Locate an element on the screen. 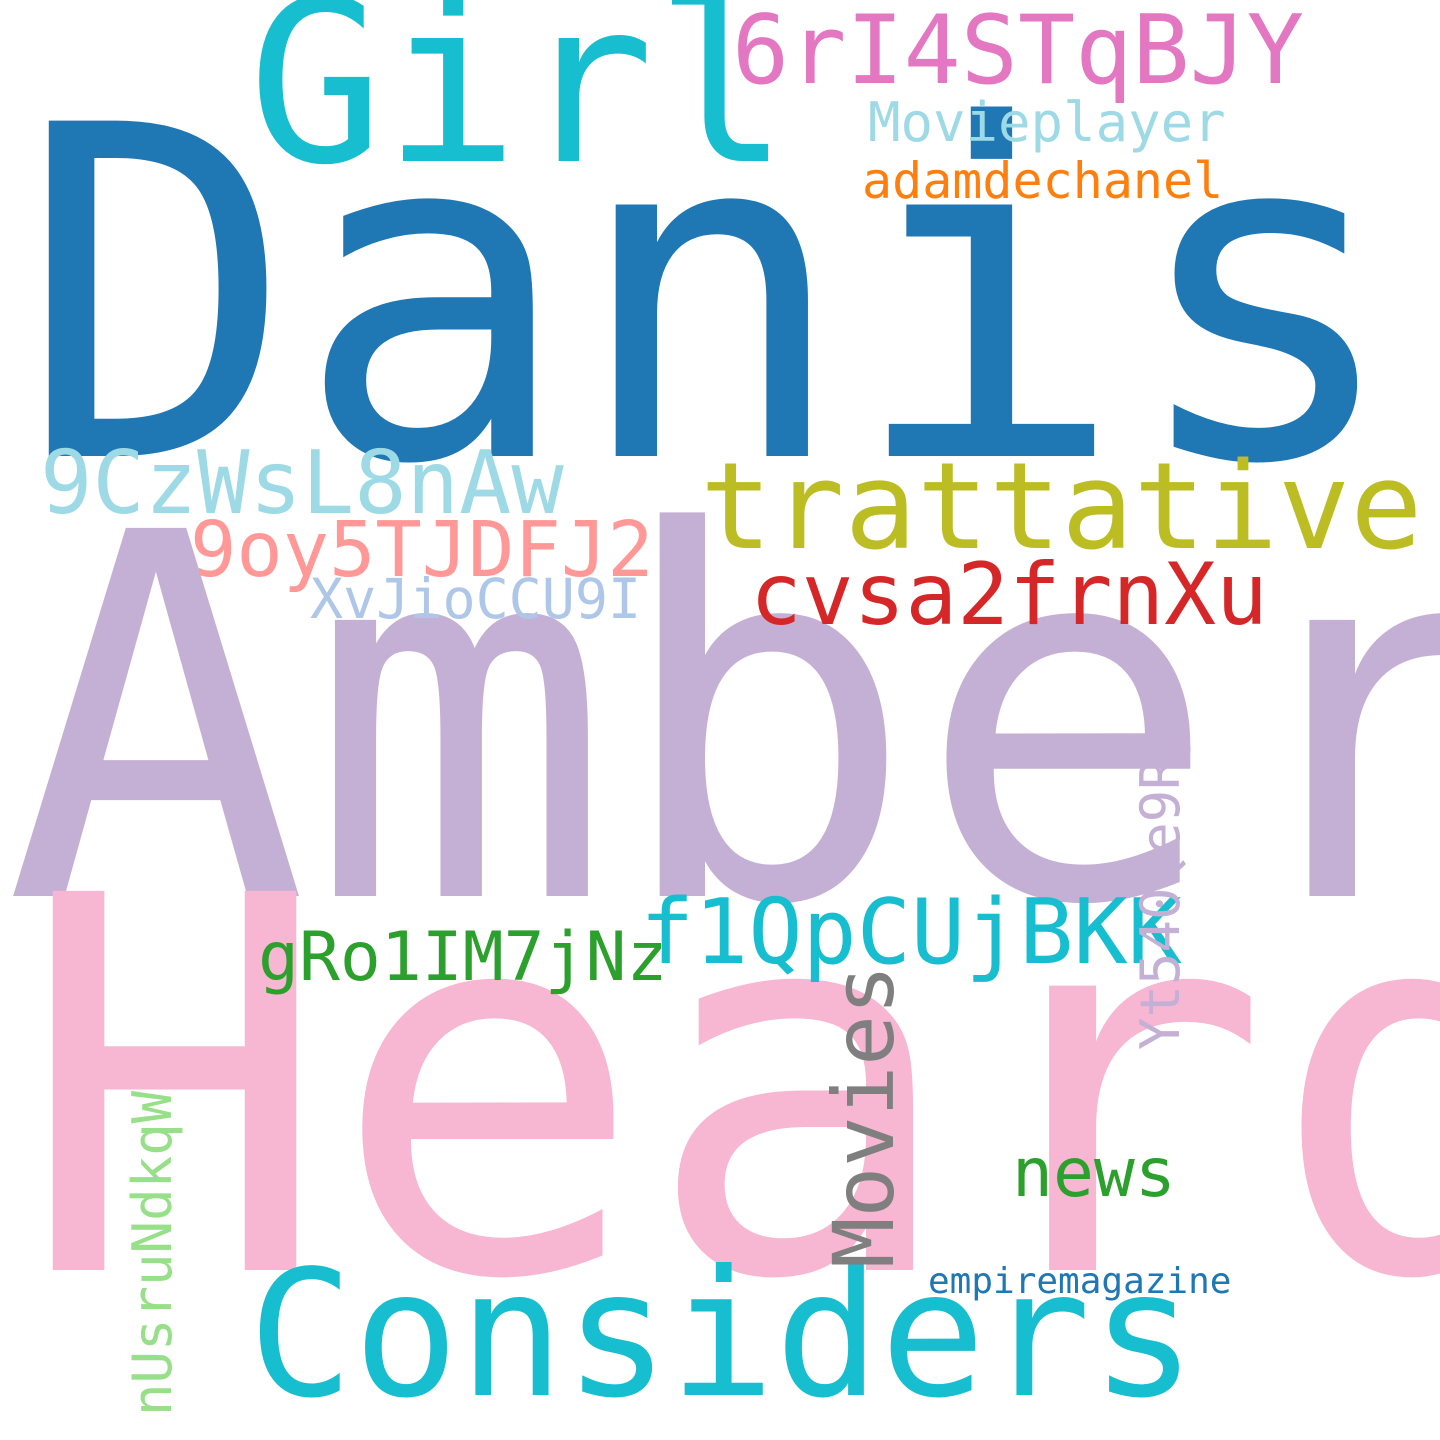 This screenshot has height=1440, width=1440. word-adamdechanel: adamdechanel is located at coordinates (1043, 181).